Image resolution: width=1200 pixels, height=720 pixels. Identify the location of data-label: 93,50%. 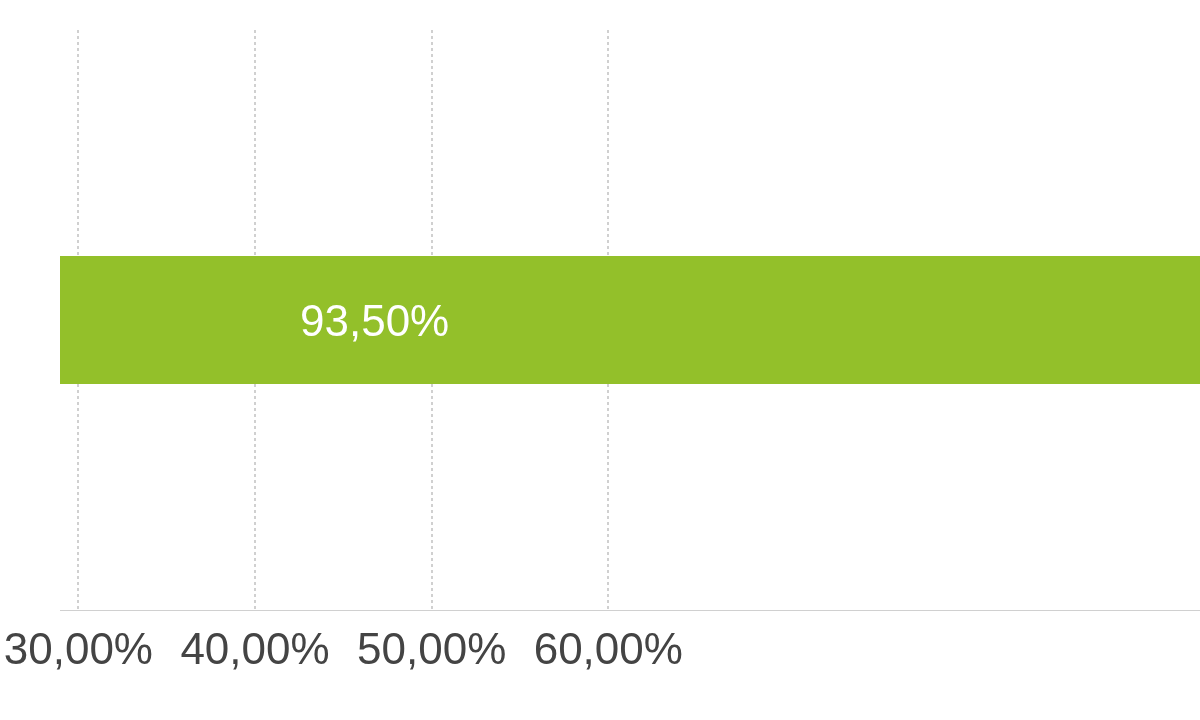
(375, 320).